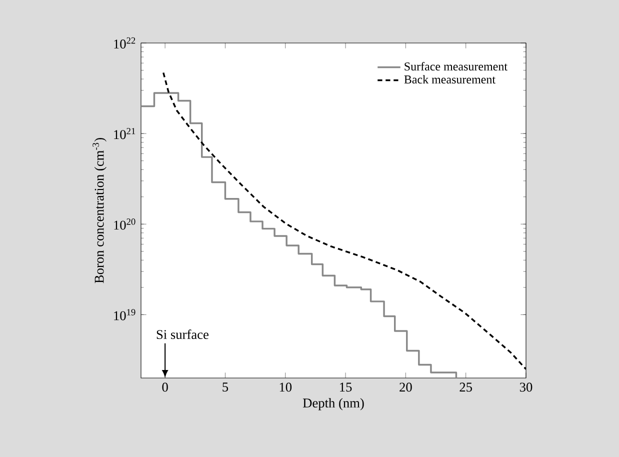 Image resolution: width=619 pixels, height=457 pixels. What do you see at coordinates (125, 224) in the screenshot?
I see `y-tick-label: 10$^{20}$` at bounding box center [125, 224].